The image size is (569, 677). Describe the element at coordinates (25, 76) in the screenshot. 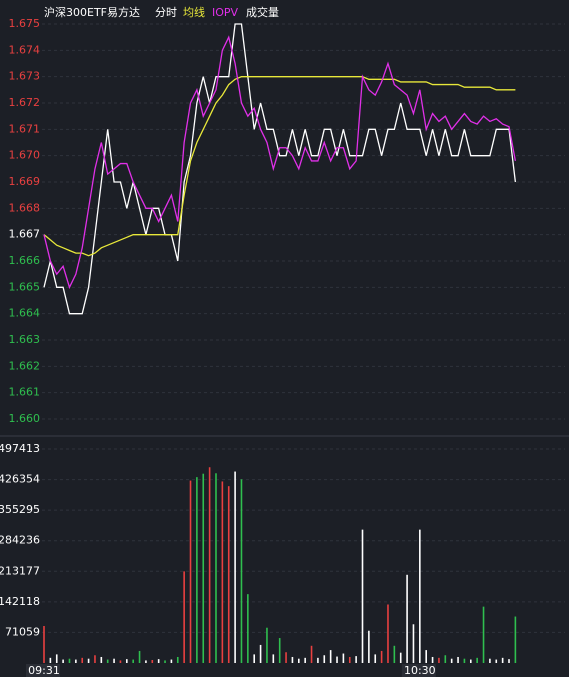

I see `y-tick-label: 1.673` at that location.